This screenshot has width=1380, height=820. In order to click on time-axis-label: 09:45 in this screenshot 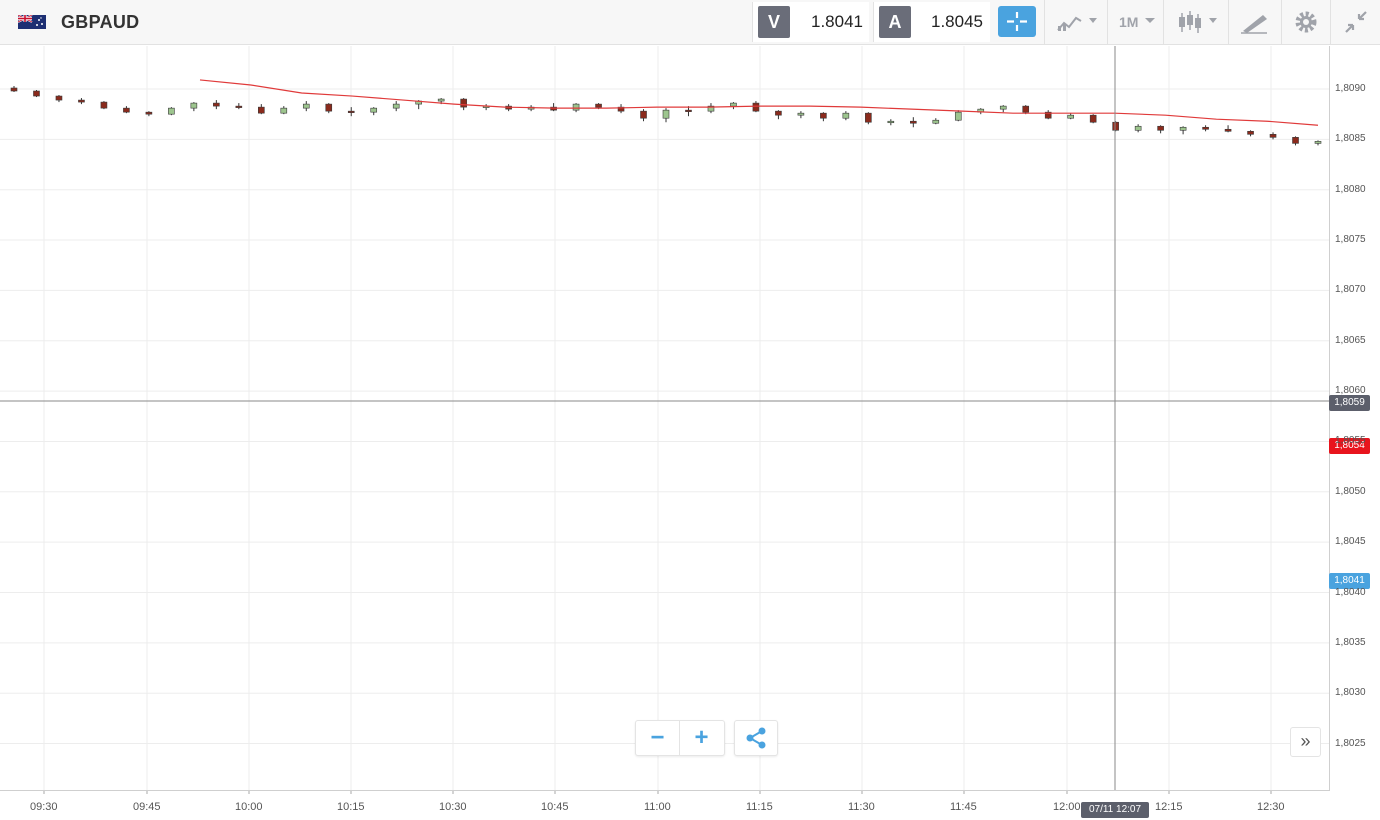, I will do `click(147, 807)`.